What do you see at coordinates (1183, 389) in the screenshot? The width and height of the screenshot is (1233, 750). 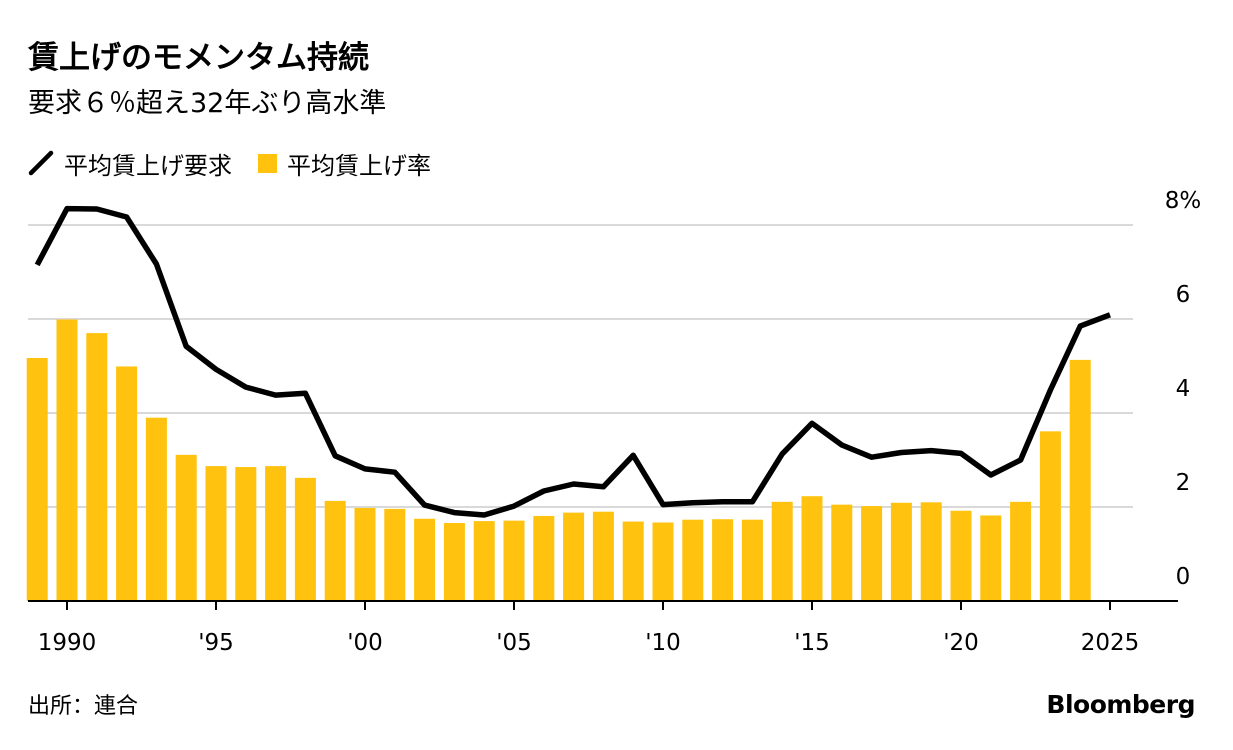 I see `y-tick-label: 4` at bounding box center [1183, 389].